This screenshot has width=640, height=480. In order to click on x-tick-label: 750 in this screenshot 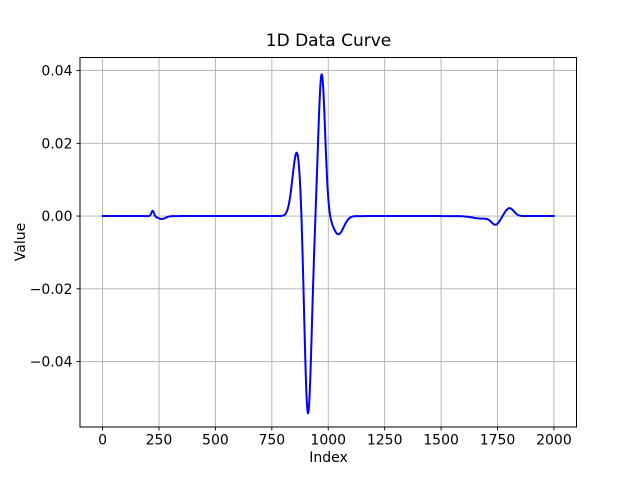, I will do `click(271, 441)`.